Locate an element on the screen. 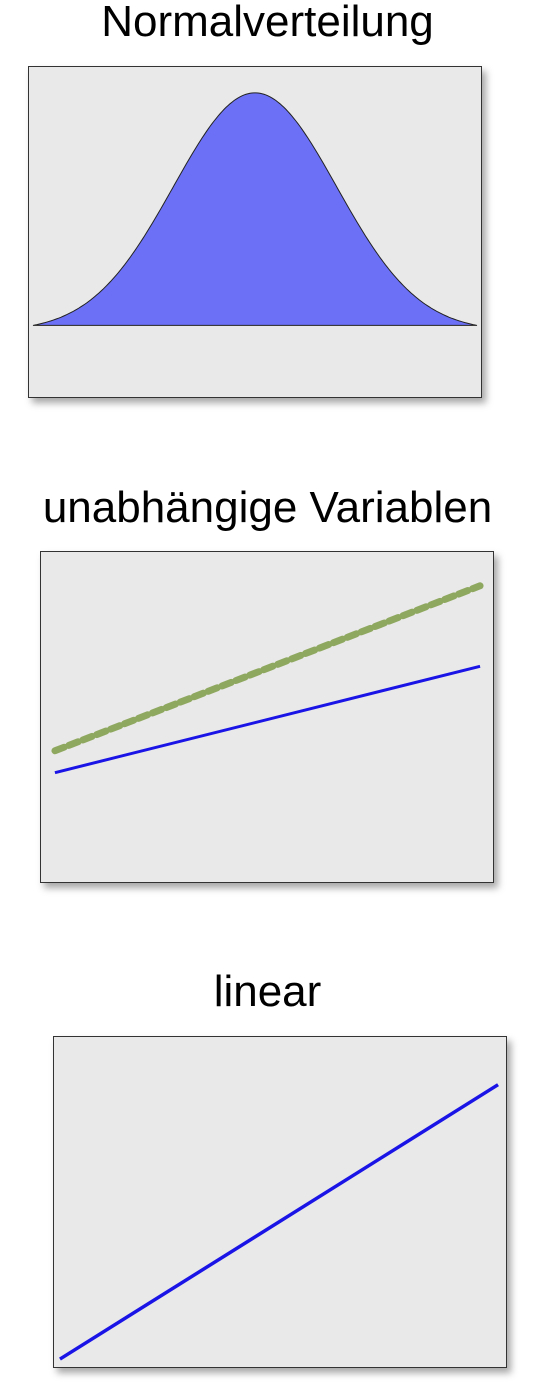 The width and height of the screenshot is (535, 1398). bell-curve-area is located at coordinates (255, 209).